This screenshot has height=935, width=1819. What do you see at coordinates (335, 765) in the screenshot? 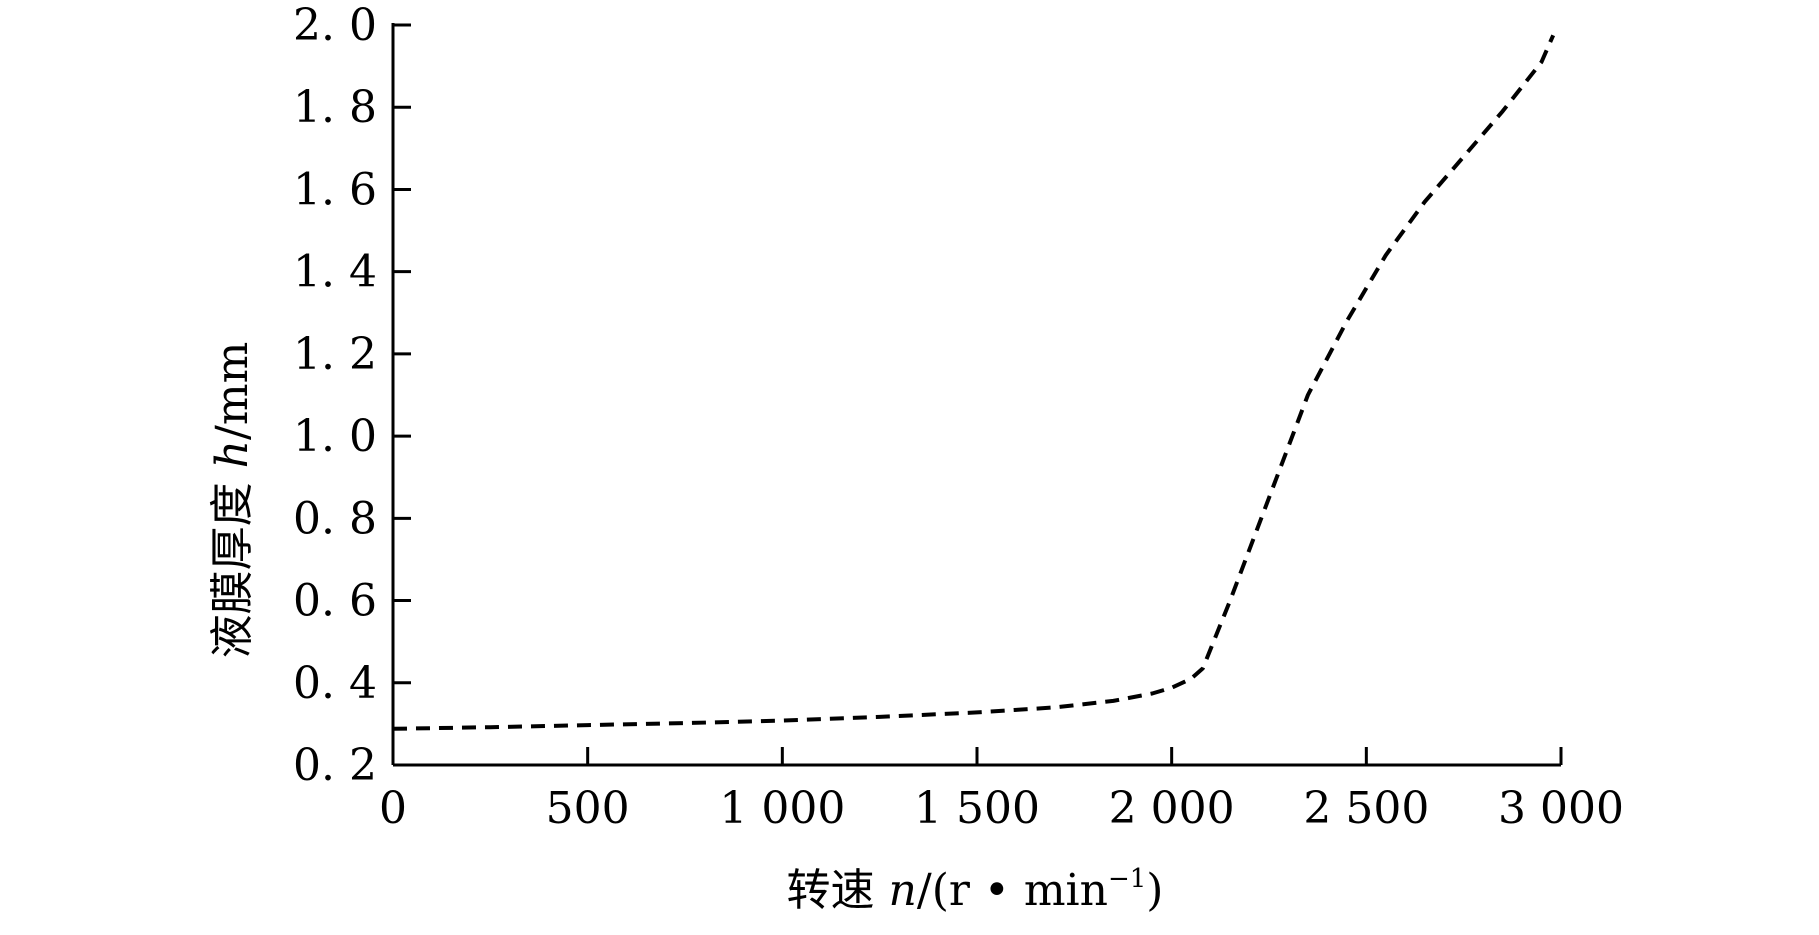
I see `y-tick-label: 0. 2` at bounding box center [335, 765].